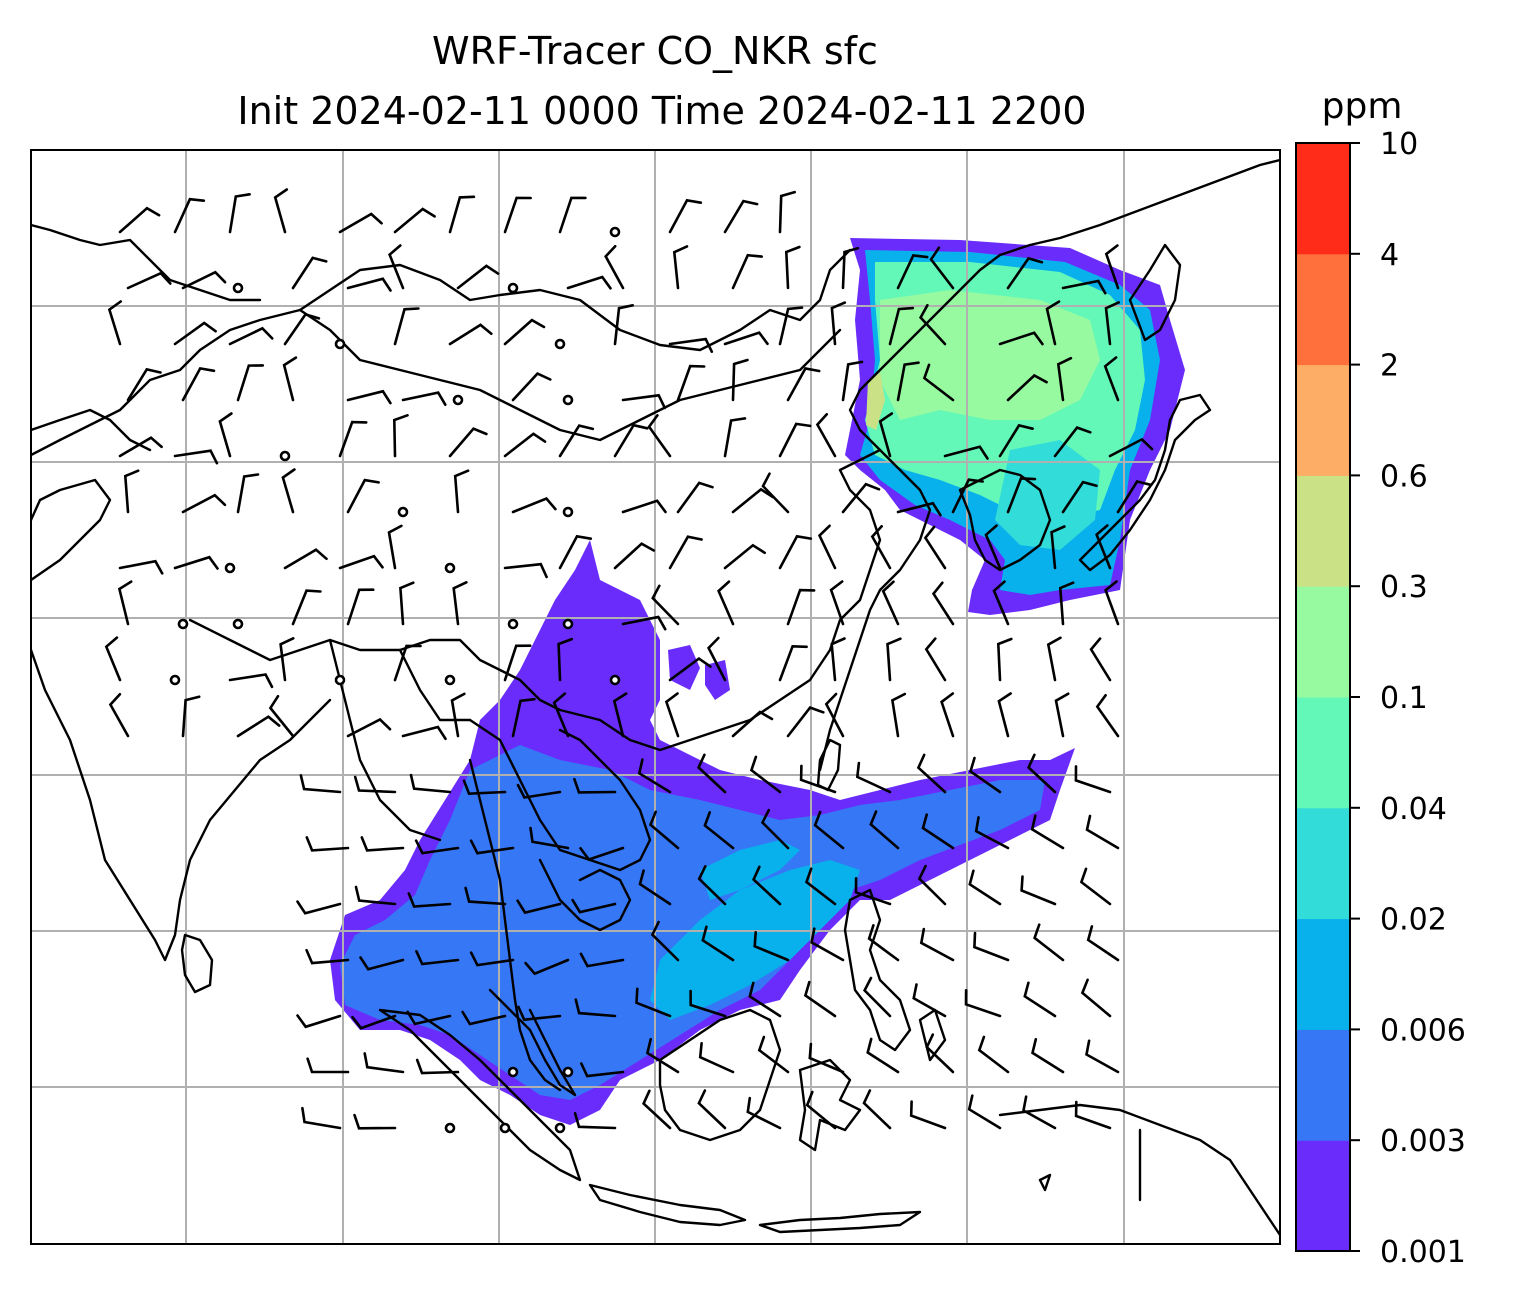  I want to click on coastline-sumatra, so click(480, 1095).